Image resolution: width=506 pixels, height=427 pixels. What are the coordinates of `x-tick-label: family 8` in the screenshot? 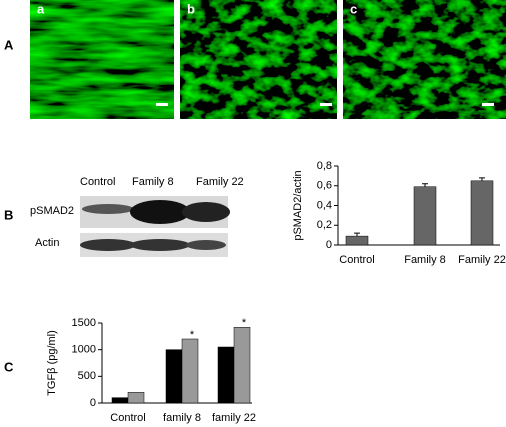 It's located at (182, 418).